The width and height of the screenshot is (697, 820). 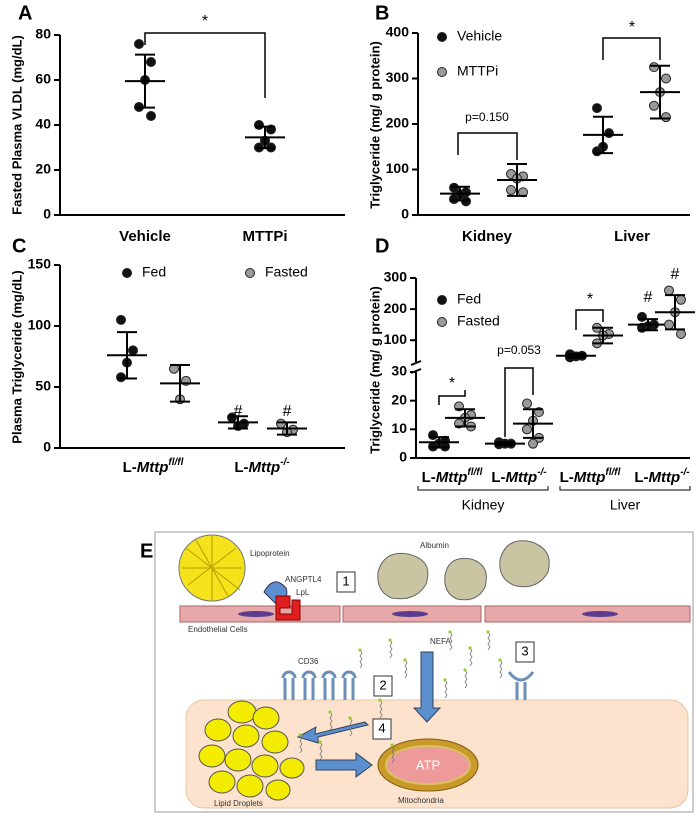 I want to click on x-tick-label: L-Mttpfl/fl, so click(x=590, y=476).